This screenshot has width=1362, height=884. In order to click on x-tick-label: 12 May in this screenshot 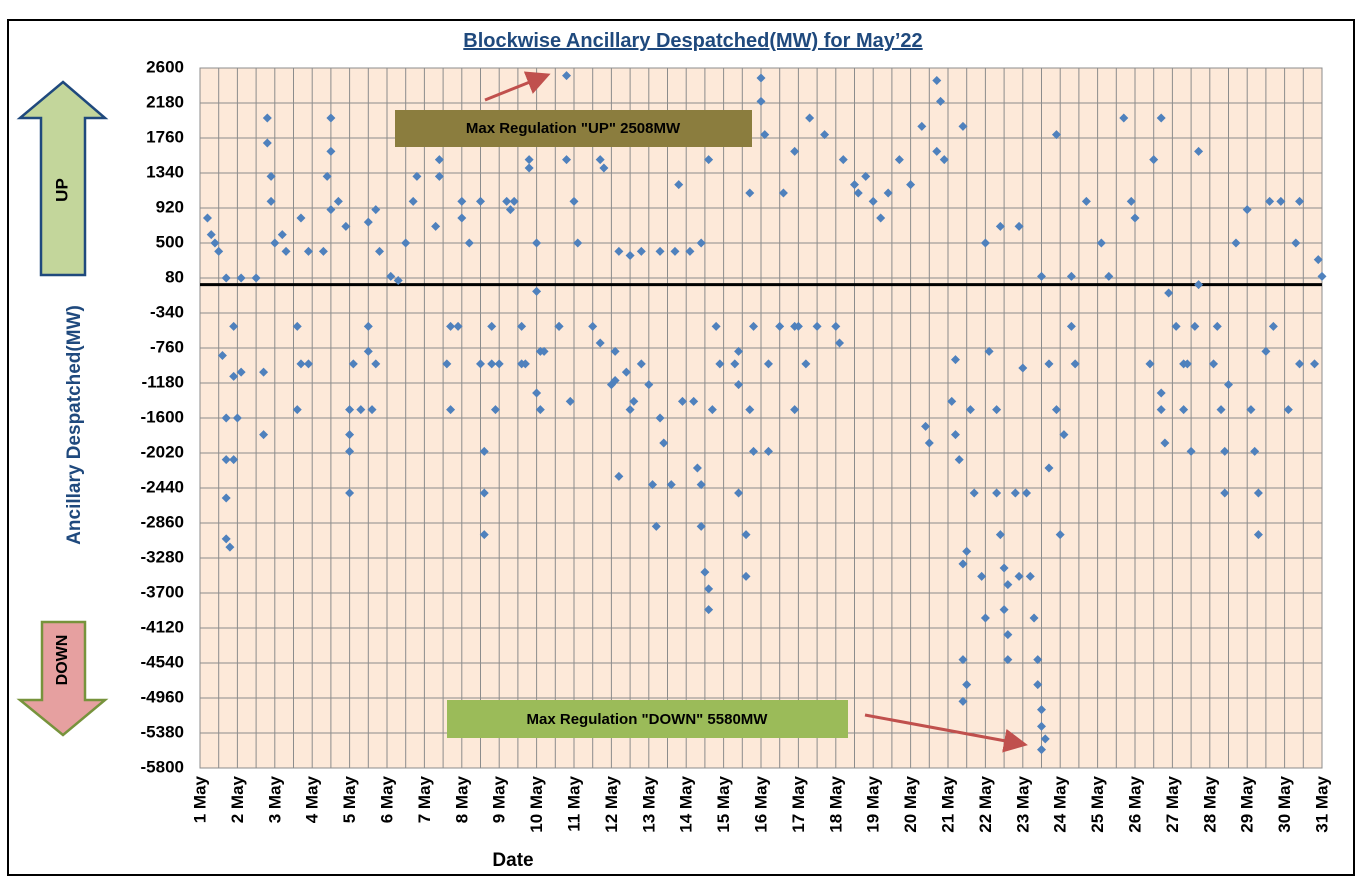, I will do `click(611, 803)`.